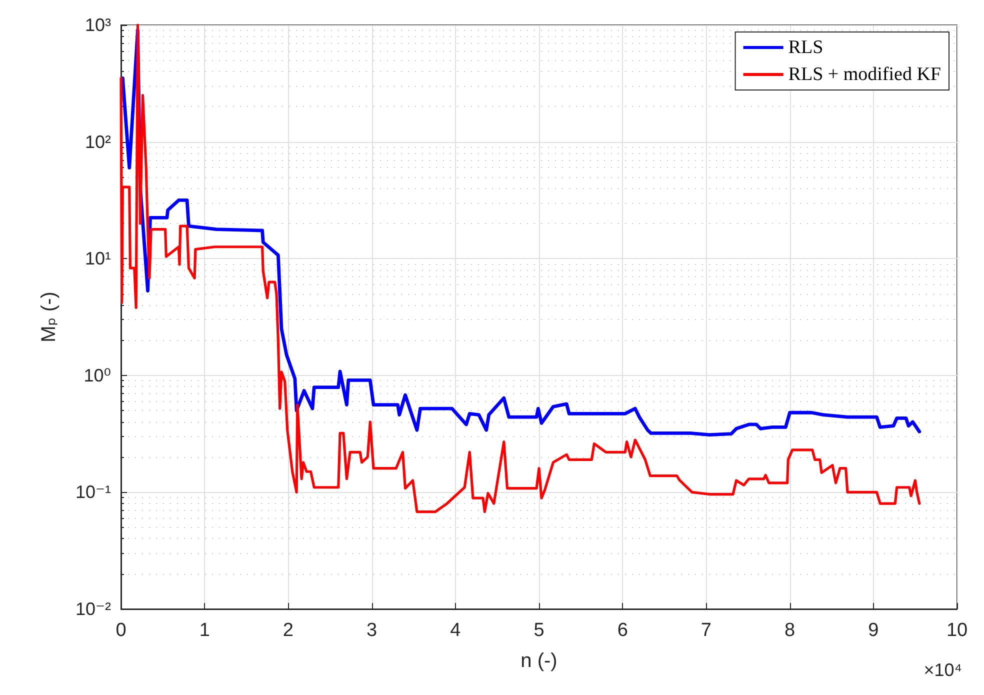  What do you see at coordinates (865, 74) in the screenshot?
I see `legend-label: RLS + modified KF` at bounding box center [865, 74].